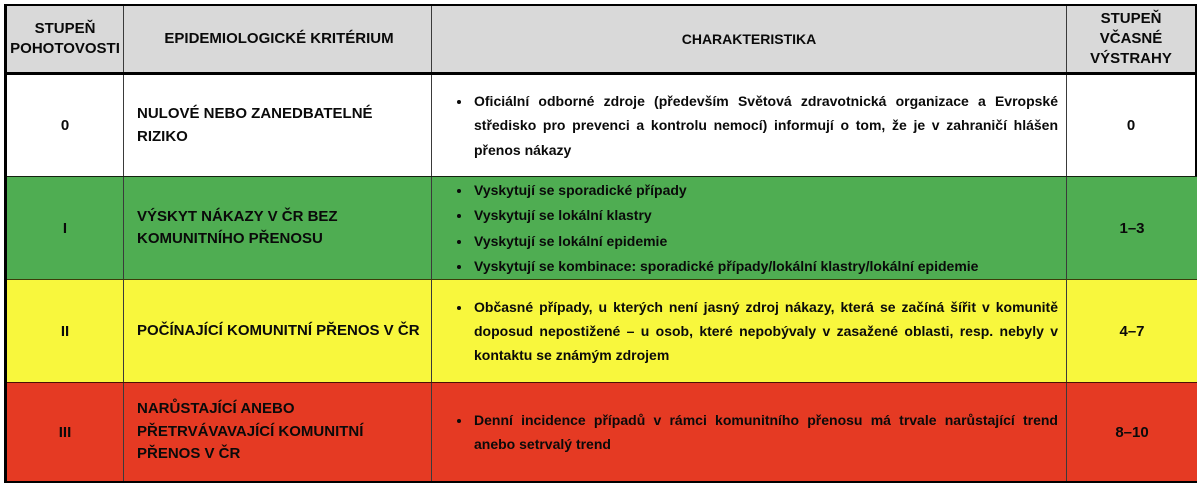 The image size is (1200, 486). What do you see at coordinates (278, 39) in the screenshot?
I see `header-criterion: EPIDEMIOLOGICKÉ KRITÉRIUM` at bounding box center [278, 39].